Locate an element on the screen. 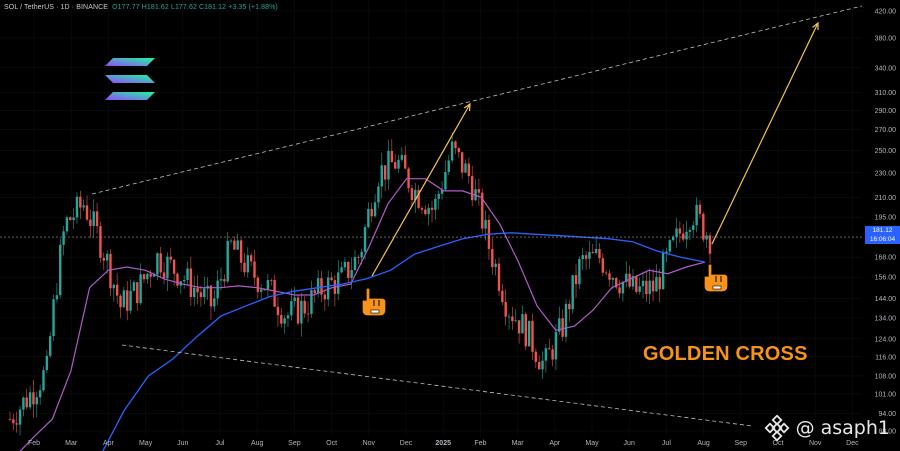 The image size is (900, 451). watermark: @ asaph1 is located at coordinates (827, 428).